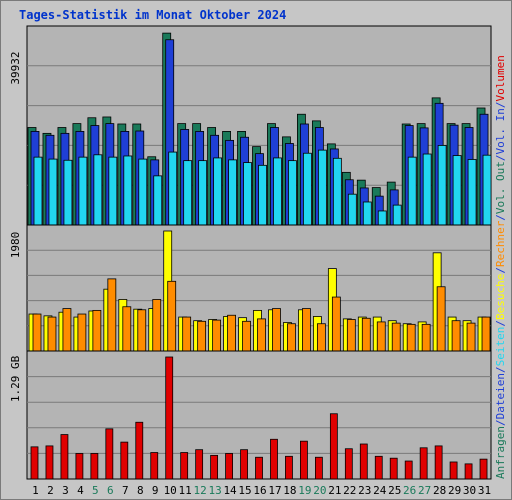 The image size is (512, 500). What do you see at coordinates (319, 490) in the screenshot?
I see `x-tick-label-day-20: 20` at bounding box center [319, 490].